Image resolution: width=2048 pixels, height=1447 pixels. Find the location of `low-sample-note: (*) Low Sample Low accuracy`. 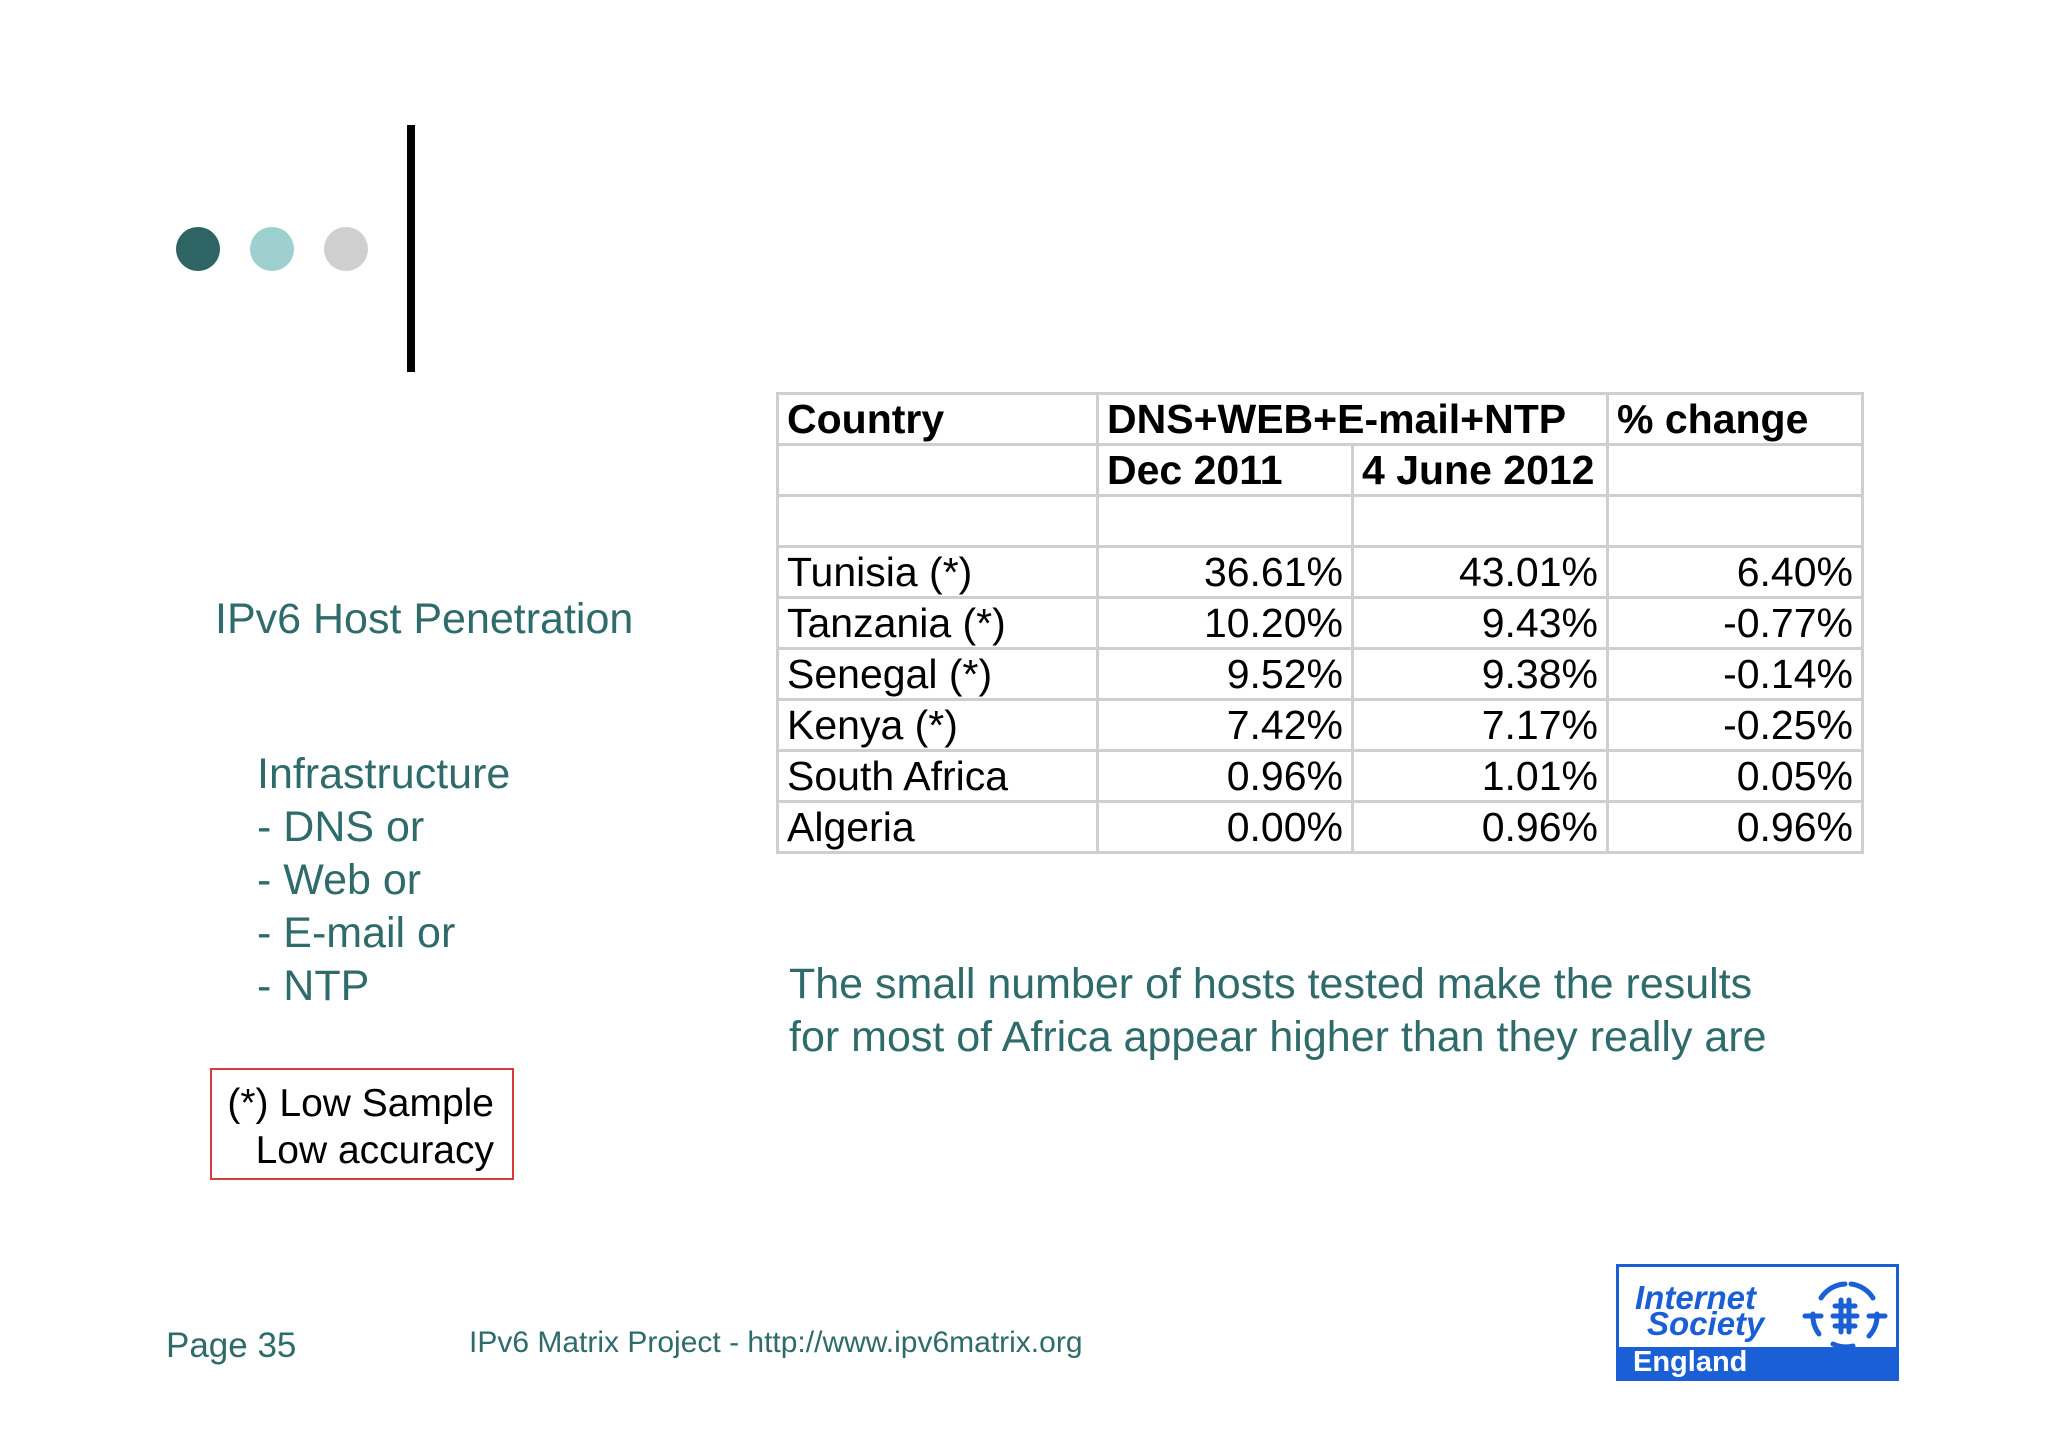

low-sample-note: (*) Low Sample Low accuracy is located at coordinates (362, 1124).